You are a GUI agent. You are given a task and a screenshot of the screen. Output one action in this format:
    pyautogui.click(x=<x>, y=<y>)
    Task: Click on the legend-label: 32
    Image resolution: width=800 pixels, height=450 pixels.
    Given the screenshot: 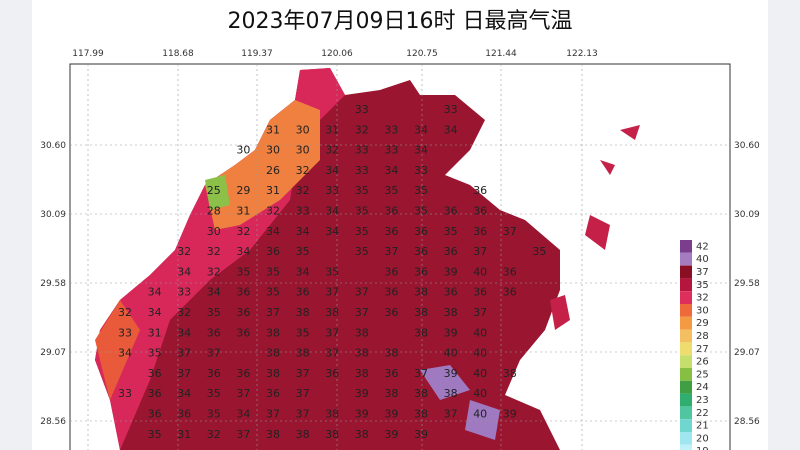 What is the action you would take?
    pyautogui.click(x=702, y=298)
    